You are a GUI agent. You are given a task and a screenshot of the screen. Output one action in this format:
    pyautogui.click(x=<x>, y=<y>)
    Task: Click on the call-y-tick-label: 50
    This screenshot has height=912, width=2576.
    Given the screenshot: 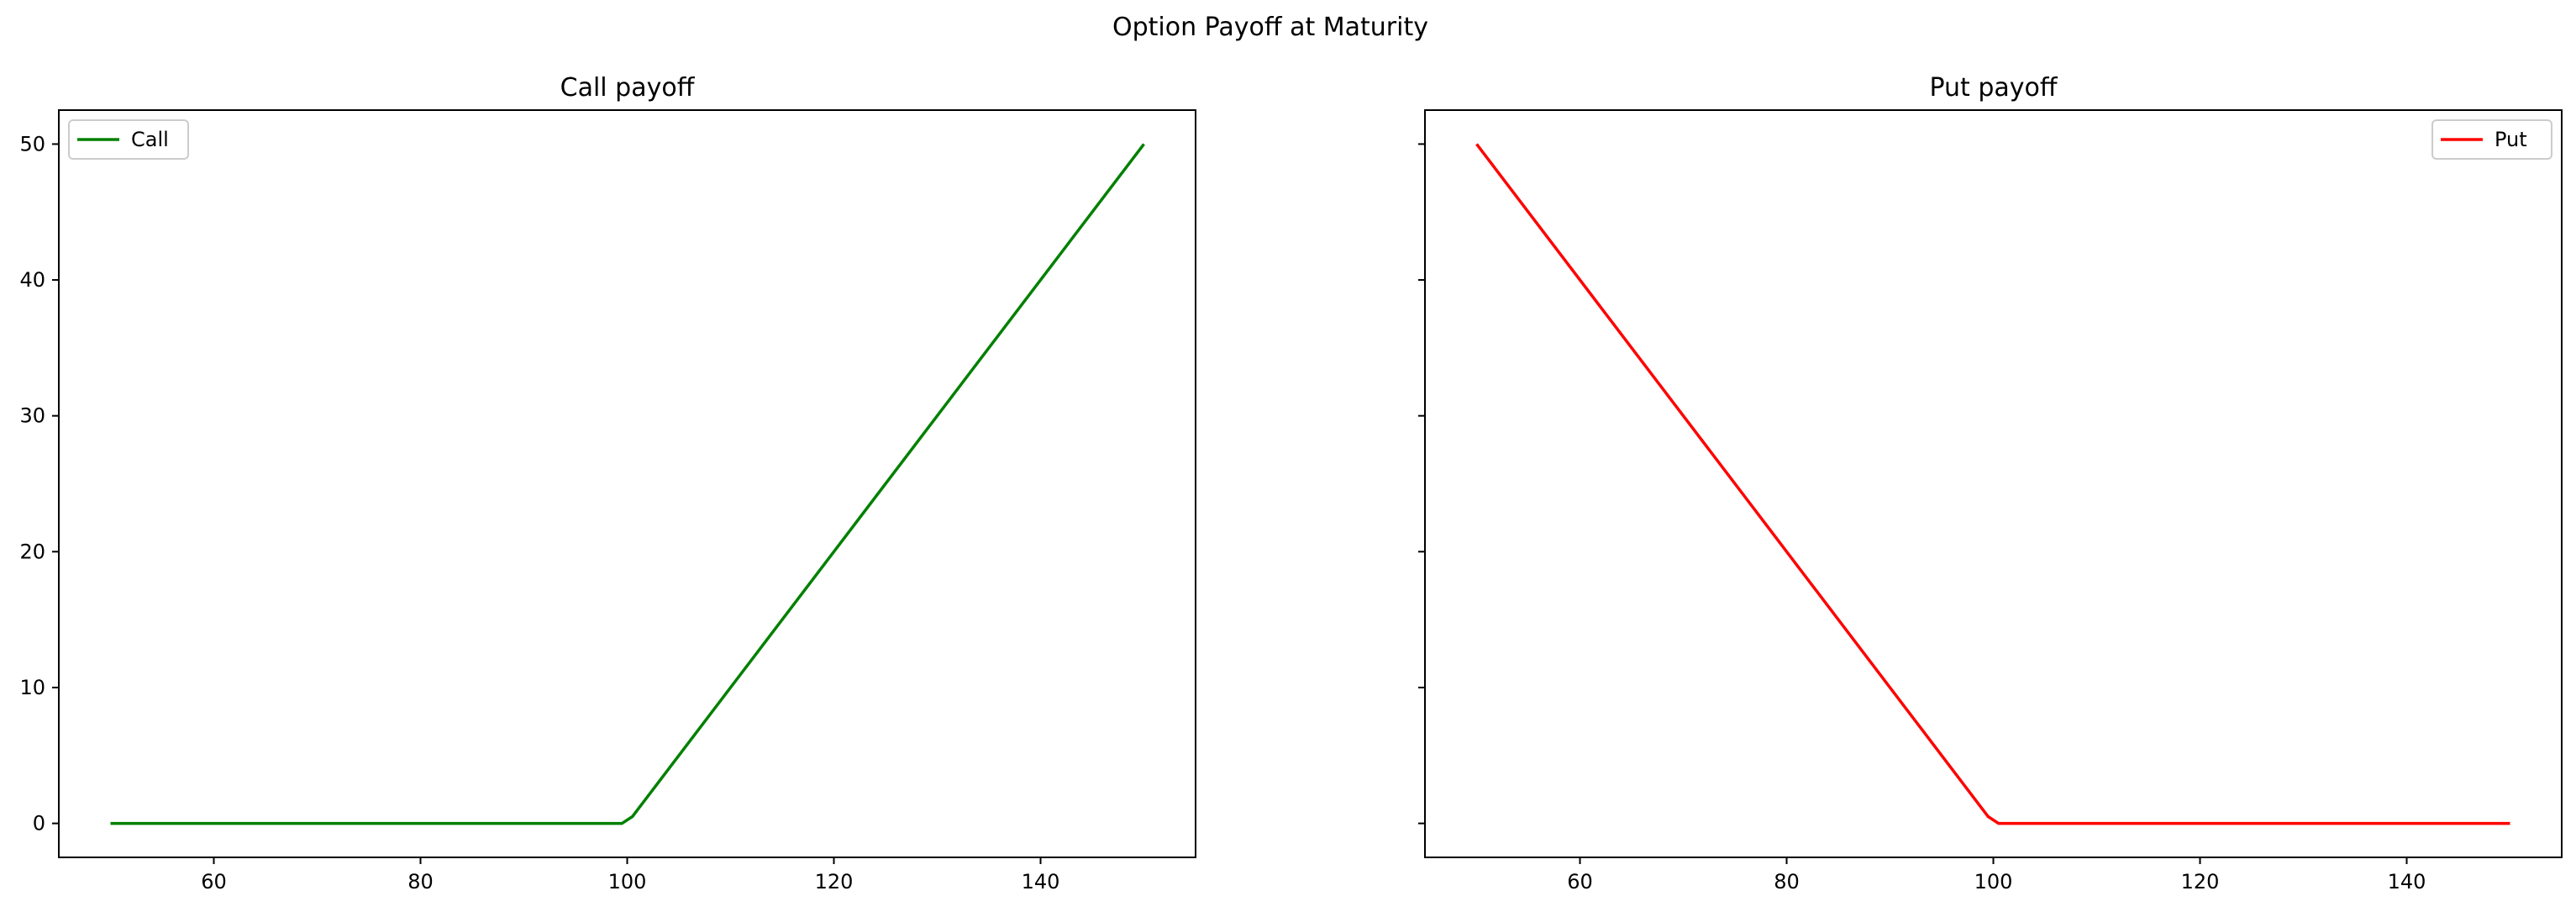 What is the action you would take?
    pyautogui.click(x=32, y=144)
    